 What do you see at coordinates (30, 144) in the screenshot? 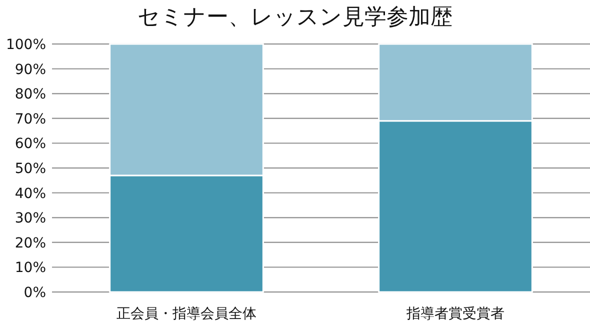
I see `y-tick-label: 60%` at bounding box center [30, 144].